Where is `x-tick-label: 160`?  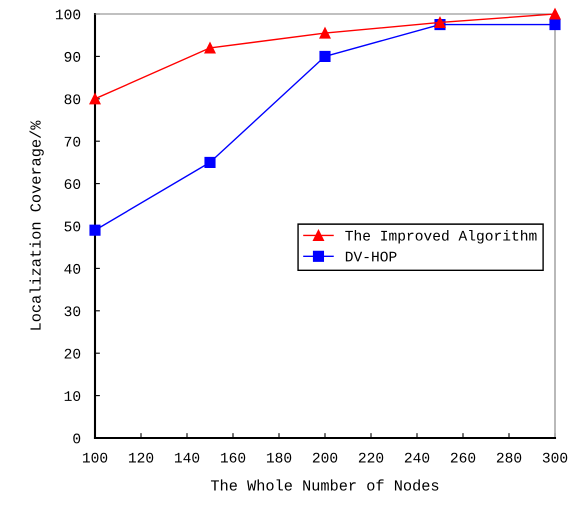
x-tick-label: 160 is located at coordinates (233, 457).